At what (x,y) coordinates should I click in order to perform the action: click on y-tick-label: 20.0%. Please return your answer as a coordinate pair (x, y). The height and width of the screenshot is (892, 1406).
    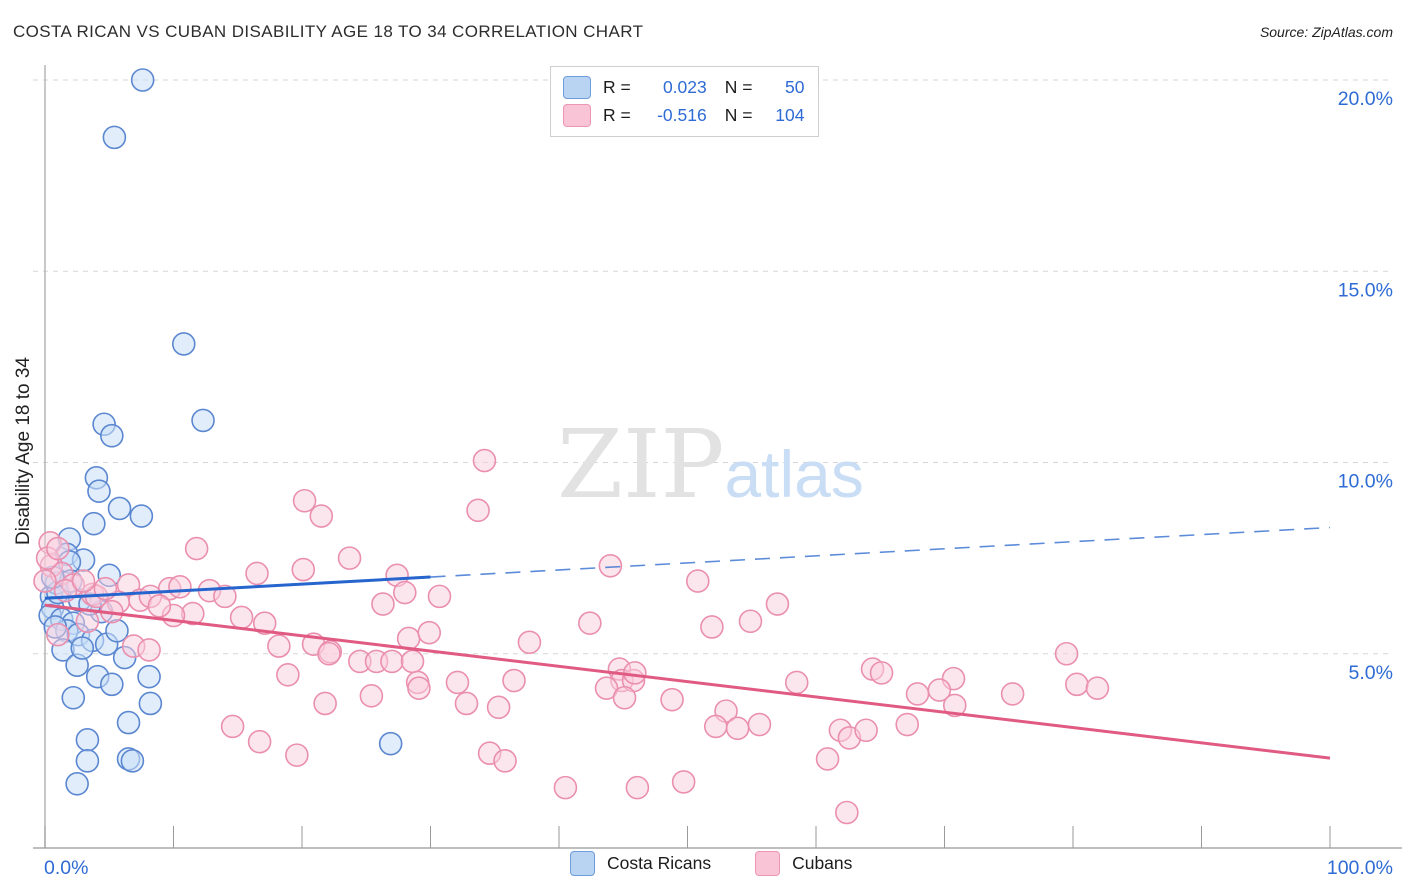
    Looking at the image, I should click on (1365, 99).